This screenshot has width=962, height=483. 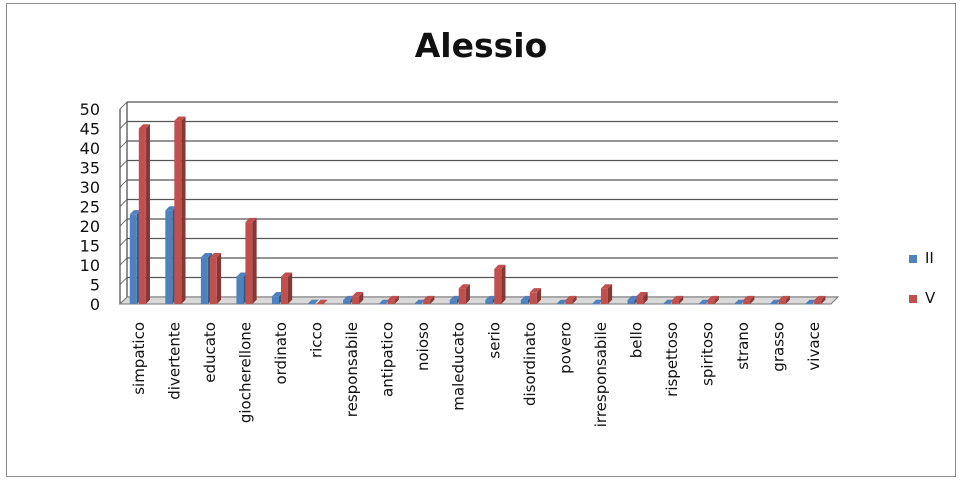 I want to click on y-tick-label: 40, so click(x=90, y=148).